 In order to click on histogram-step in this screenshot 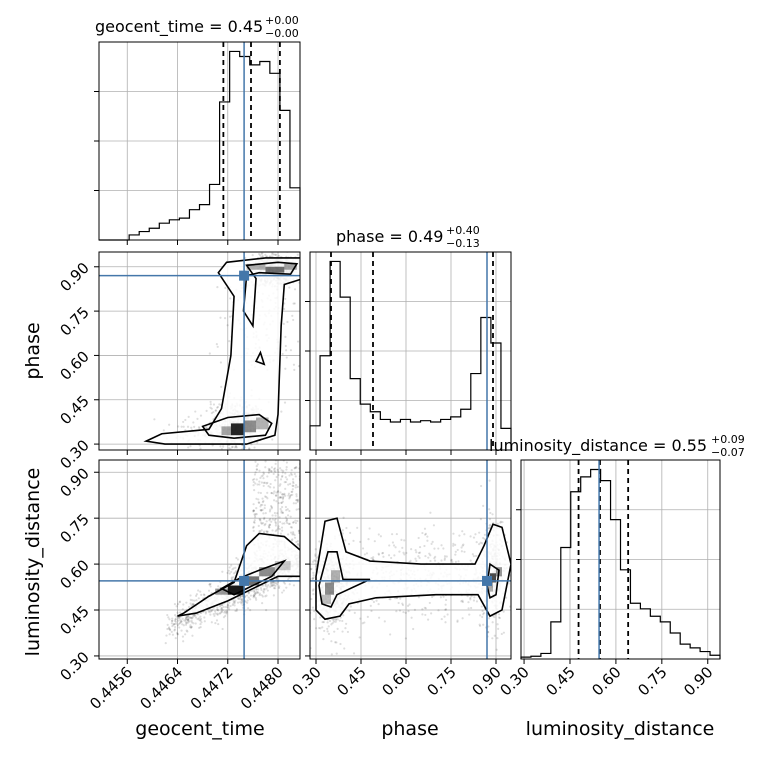, I will do `click(620, 563)`.